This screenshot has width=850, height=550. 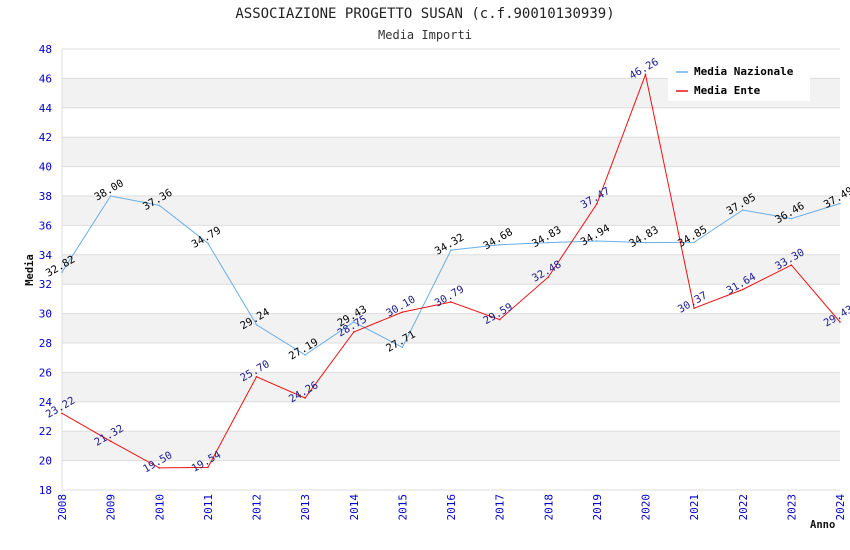 What do you see at coordinates (45, 490) in the screenshot?
I see `y-tick-label: 18` at bounding box center [45, 490].